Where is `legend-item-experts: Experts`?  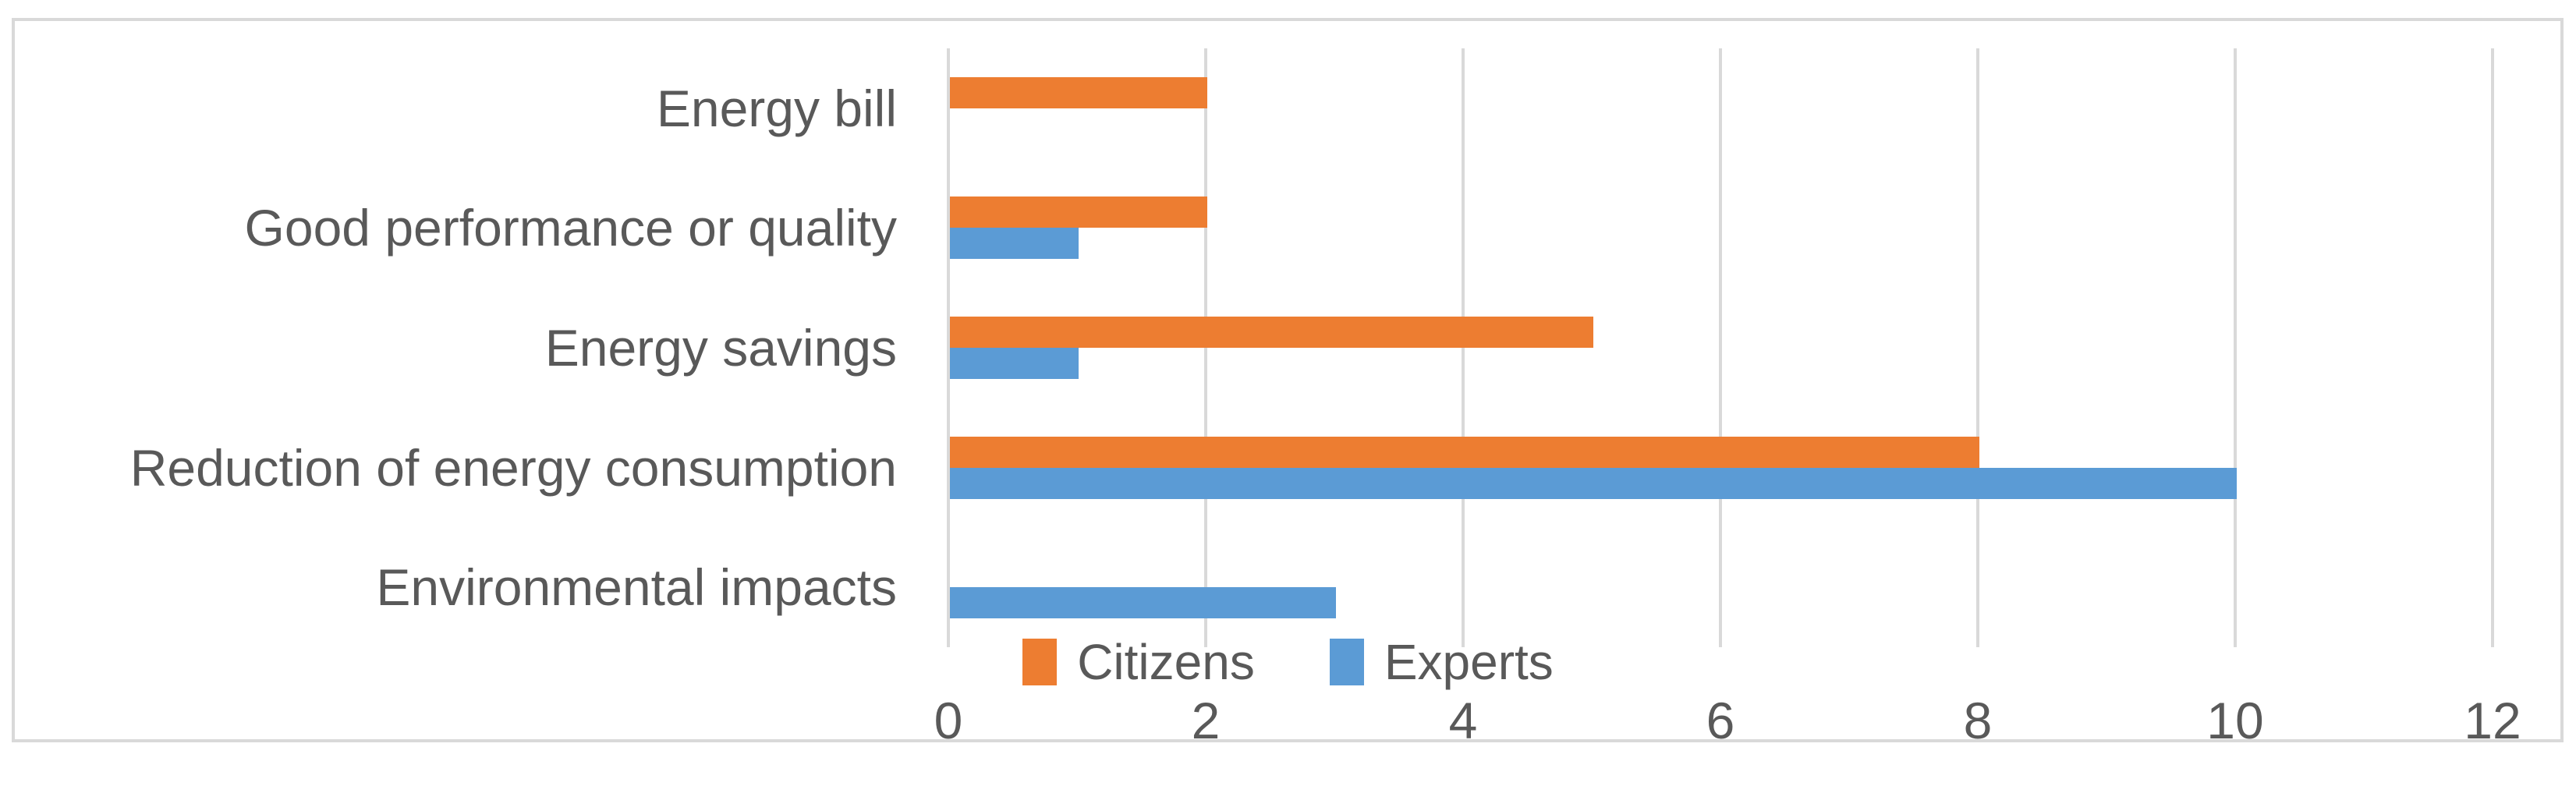
legend-item-experts: Experts is located at coordinates (1442, 662).